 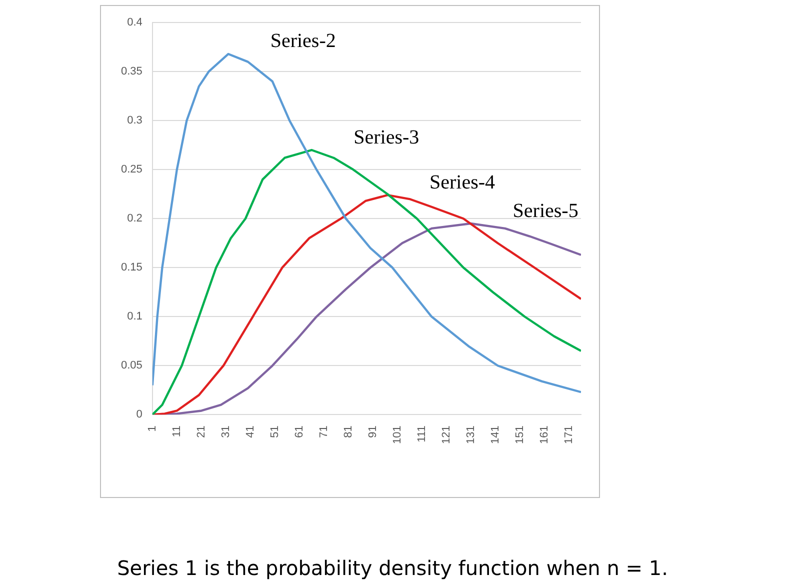 What do you see at coordinates (545, 211) in the screenshot?
I see `series-label: Series-5` at bounding box center [545, 211].